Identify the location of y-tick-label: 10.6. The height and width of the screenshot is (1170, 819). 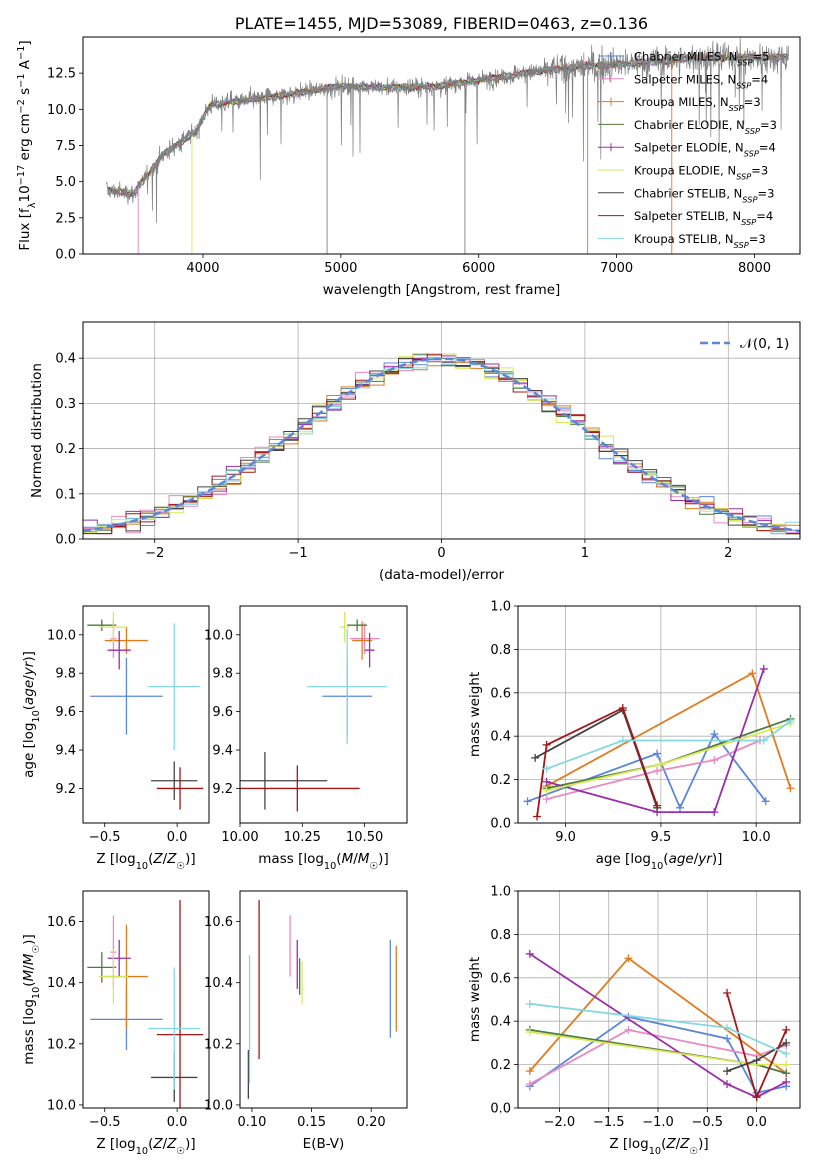
(61, 922).